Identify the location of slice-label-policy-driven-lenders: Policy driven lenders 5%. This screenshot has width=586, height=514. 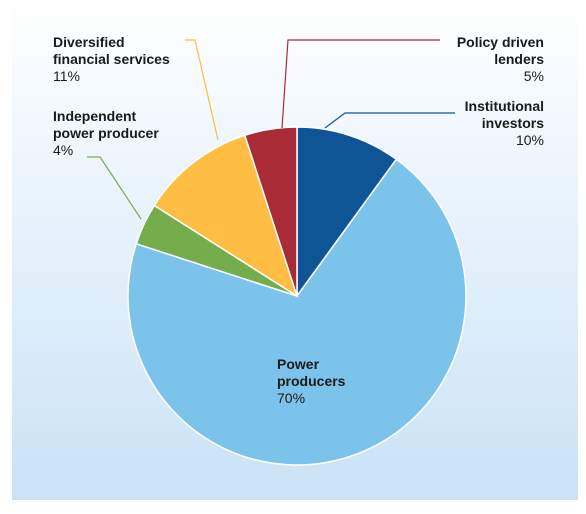
(500, 59).